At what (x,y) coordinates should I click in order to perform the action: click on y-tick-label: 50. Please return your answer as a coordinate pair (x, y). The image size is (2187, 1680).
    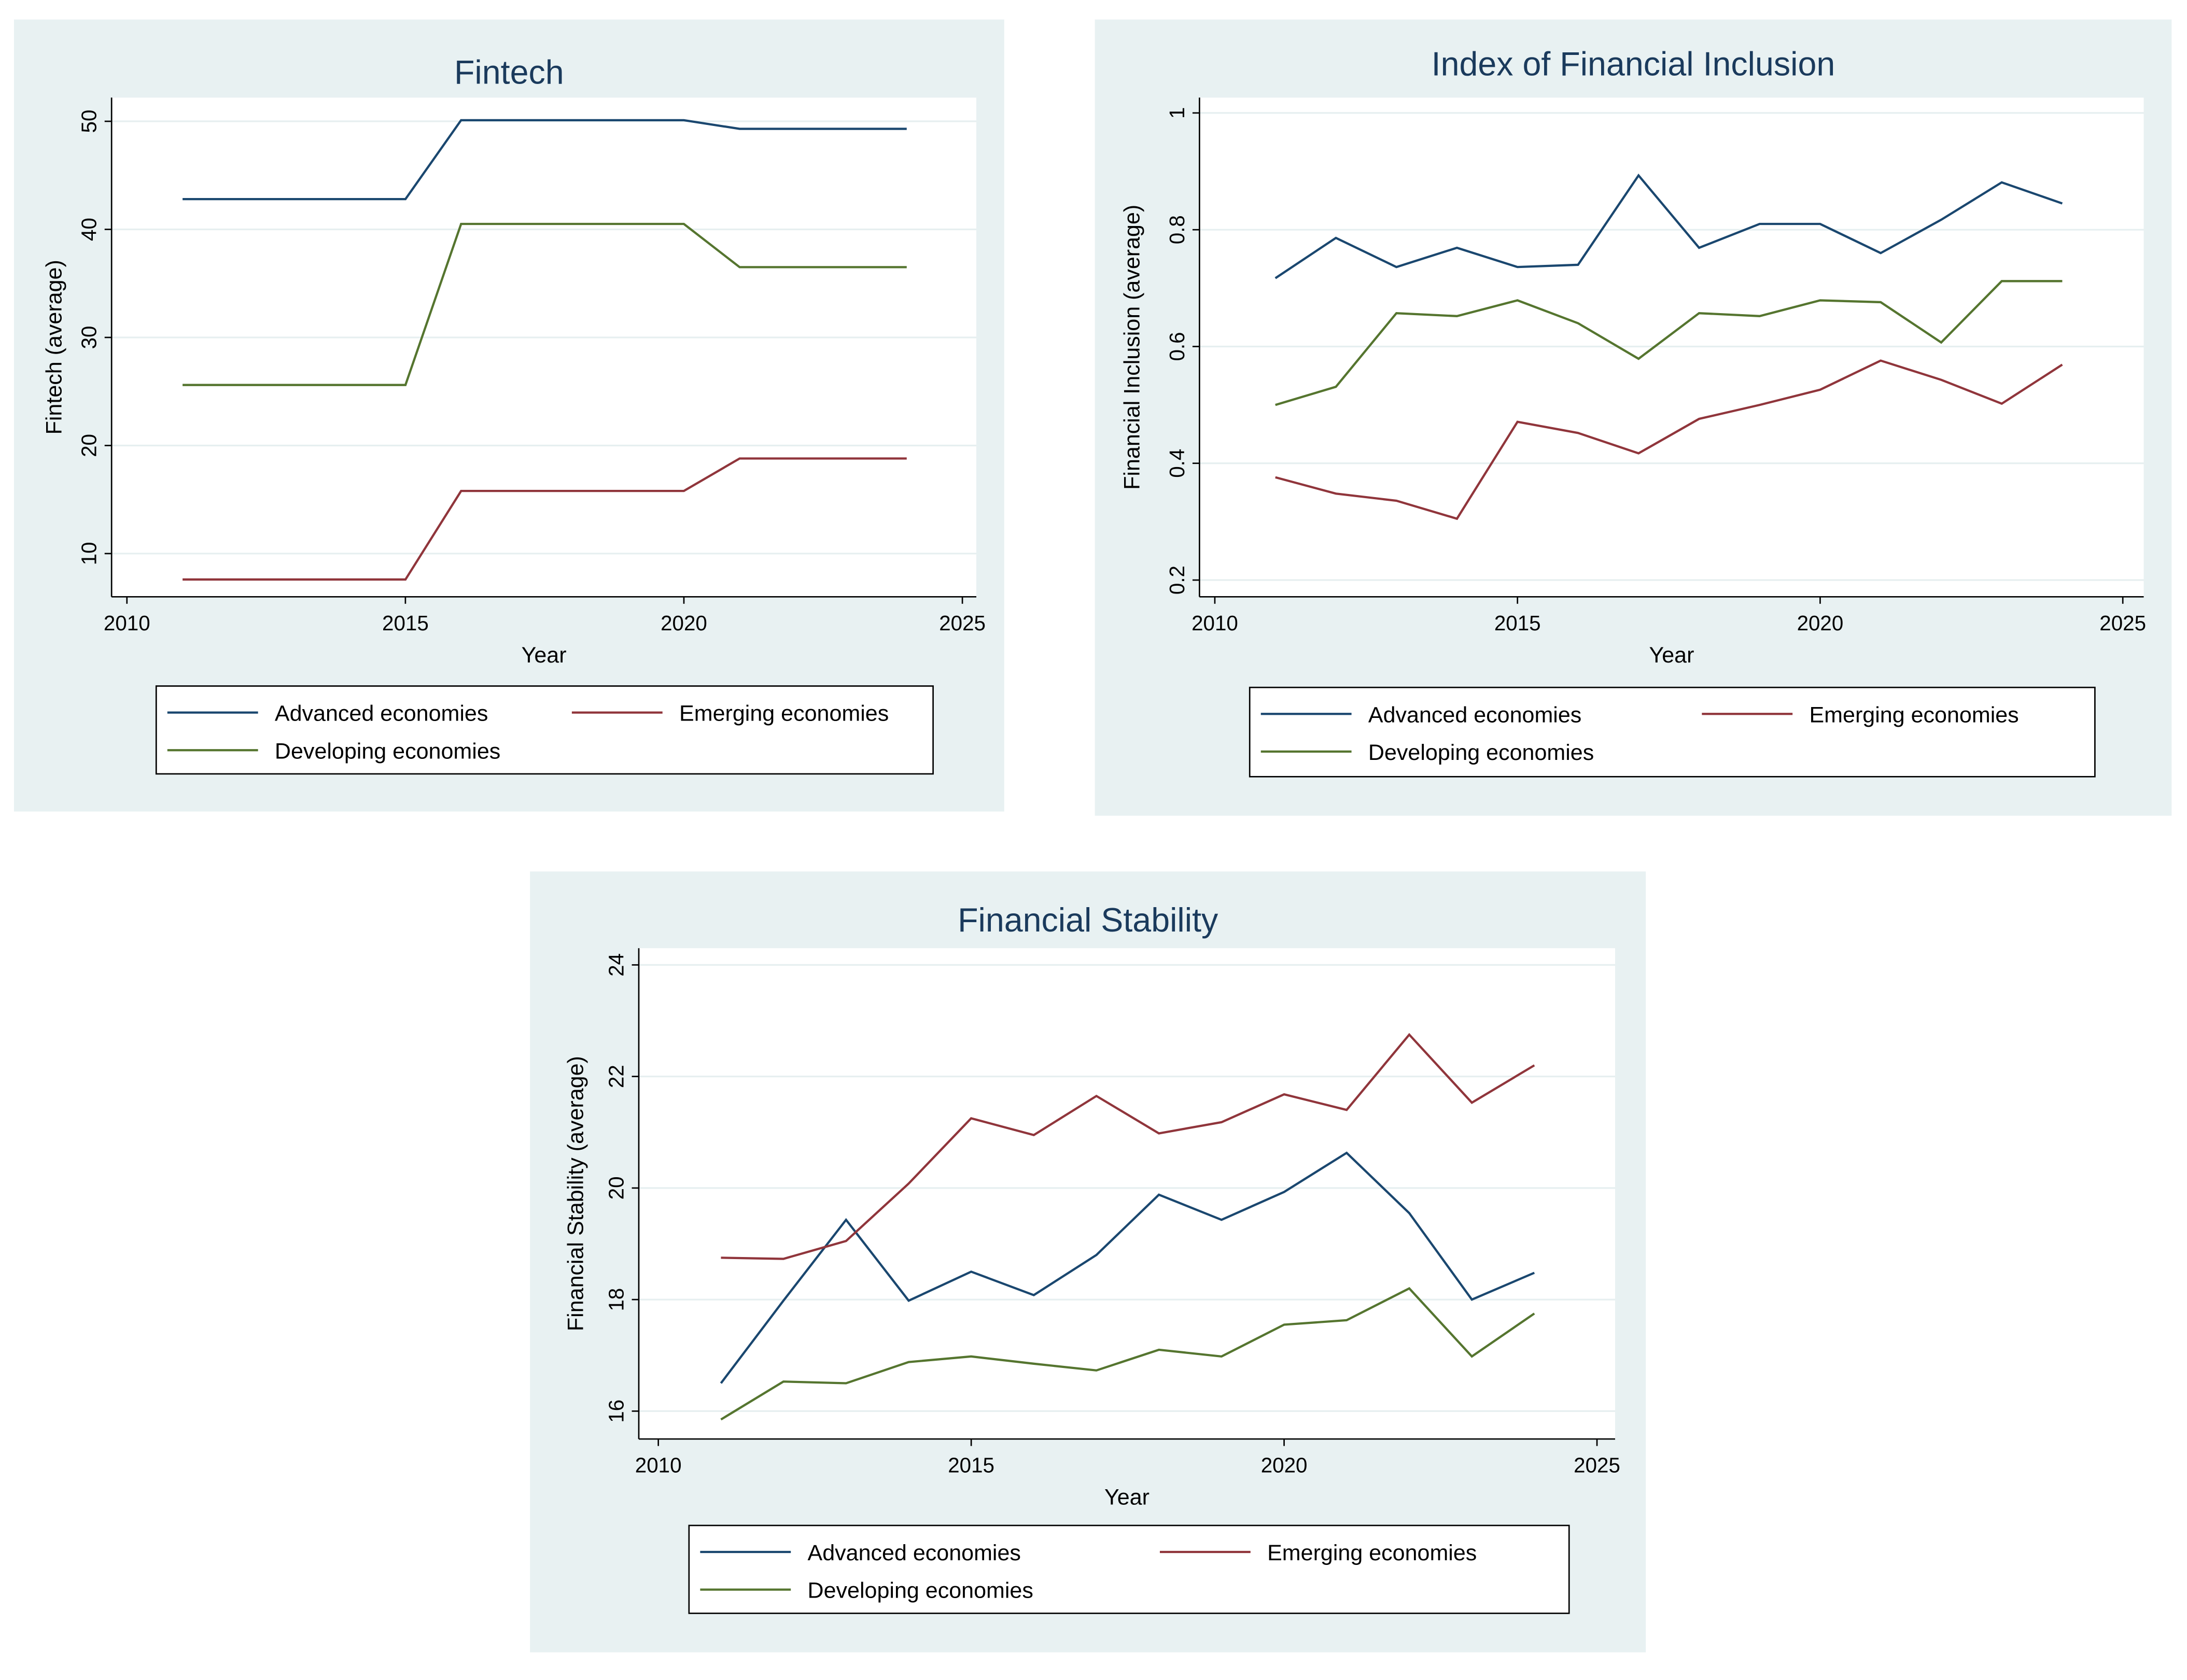
    Looking at the image, I should click on (89, 122).